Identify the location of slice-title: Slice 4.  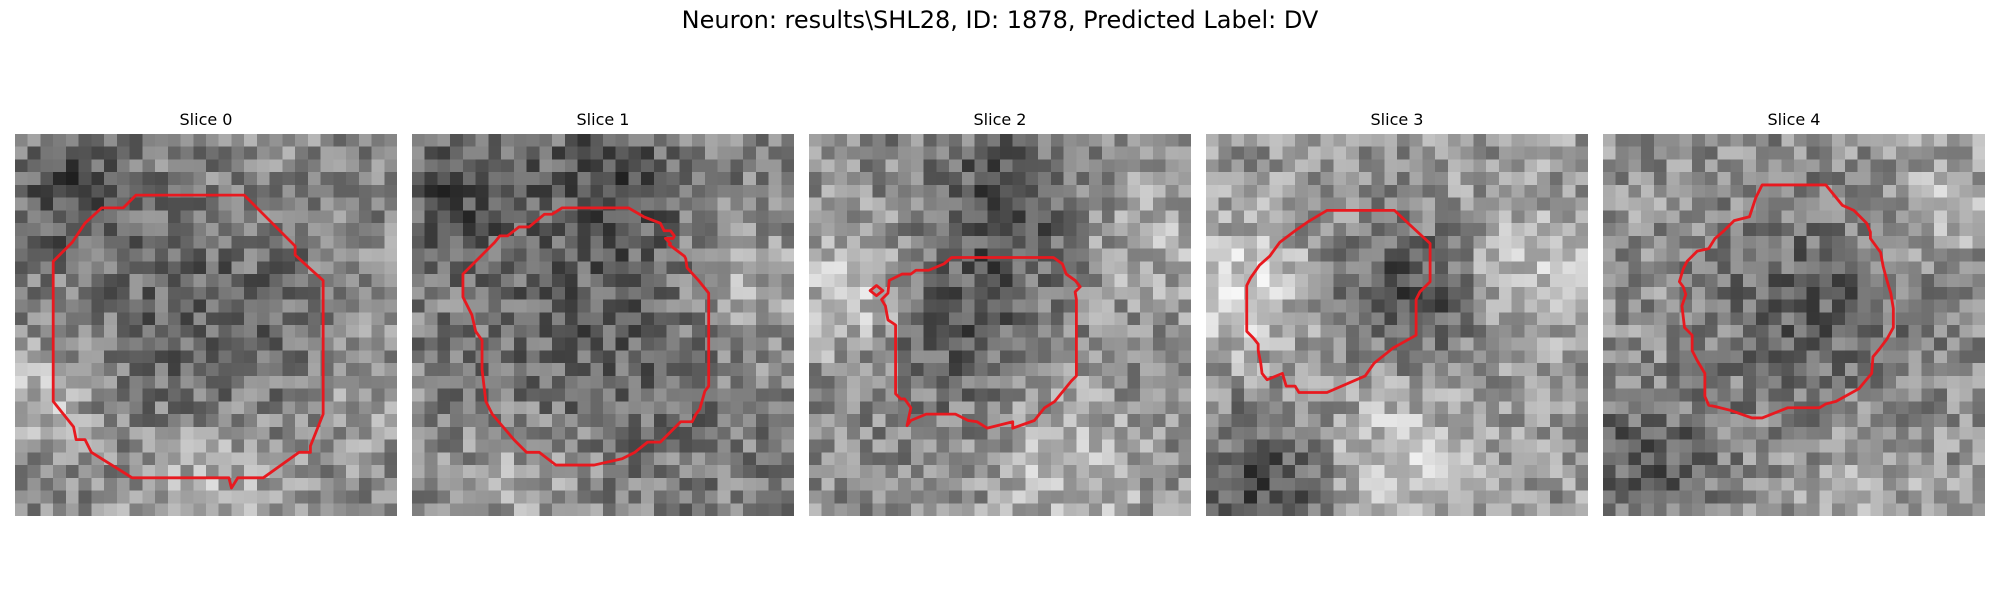
(1794, 119).